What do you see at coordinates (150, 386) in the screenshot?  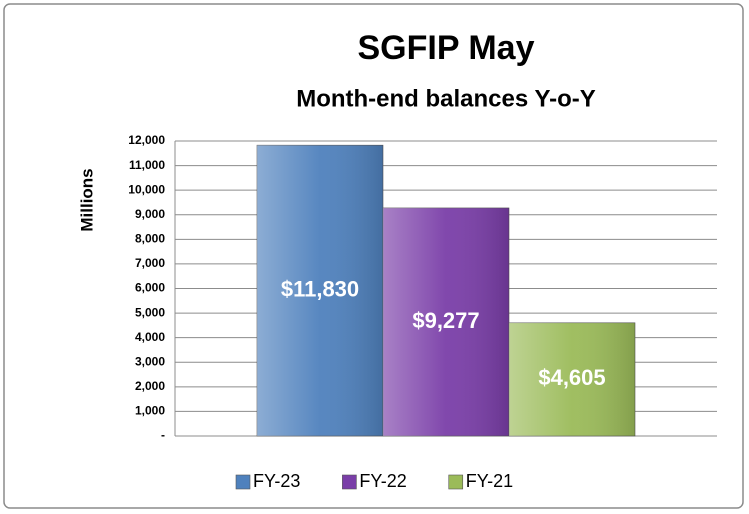 I see `y-tick-label: 2,000` at bounding box center [150, 386].